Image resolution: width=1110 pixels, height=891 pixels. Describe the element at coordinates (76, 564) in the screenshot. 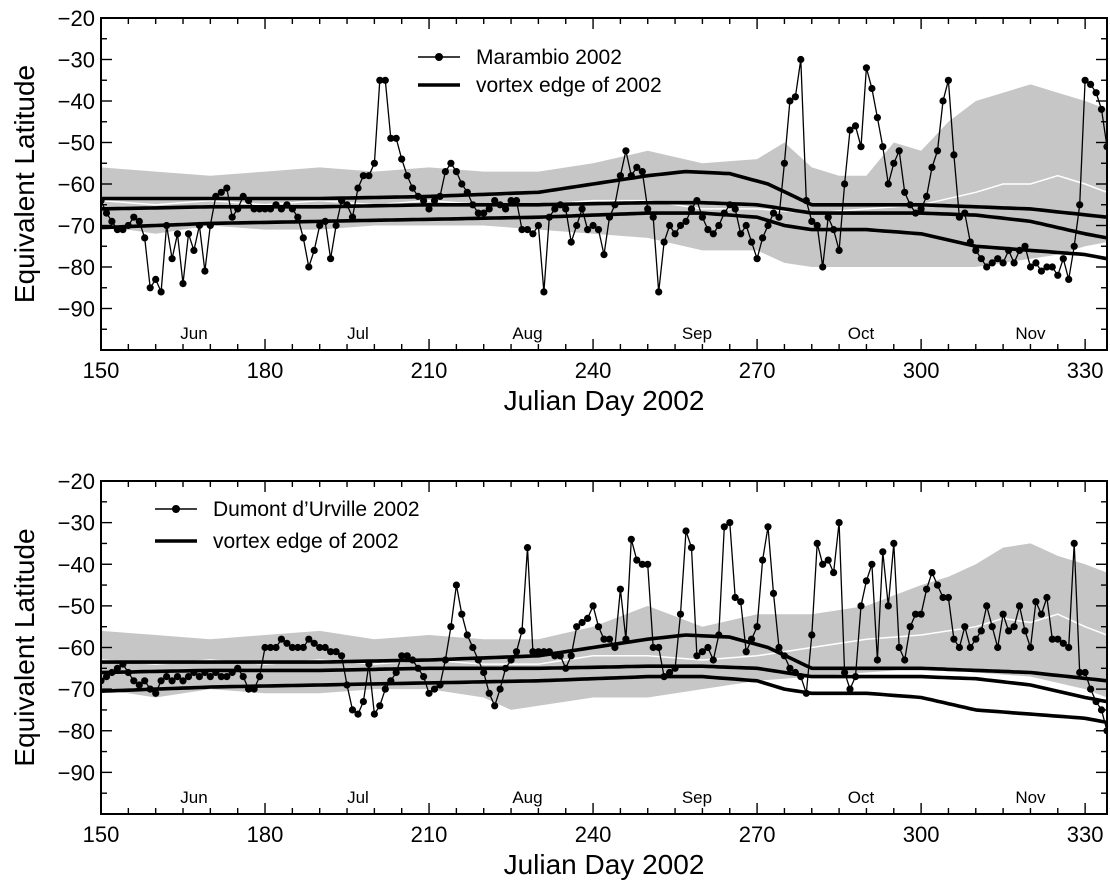

I see `y-tick-label: −40` at that location.